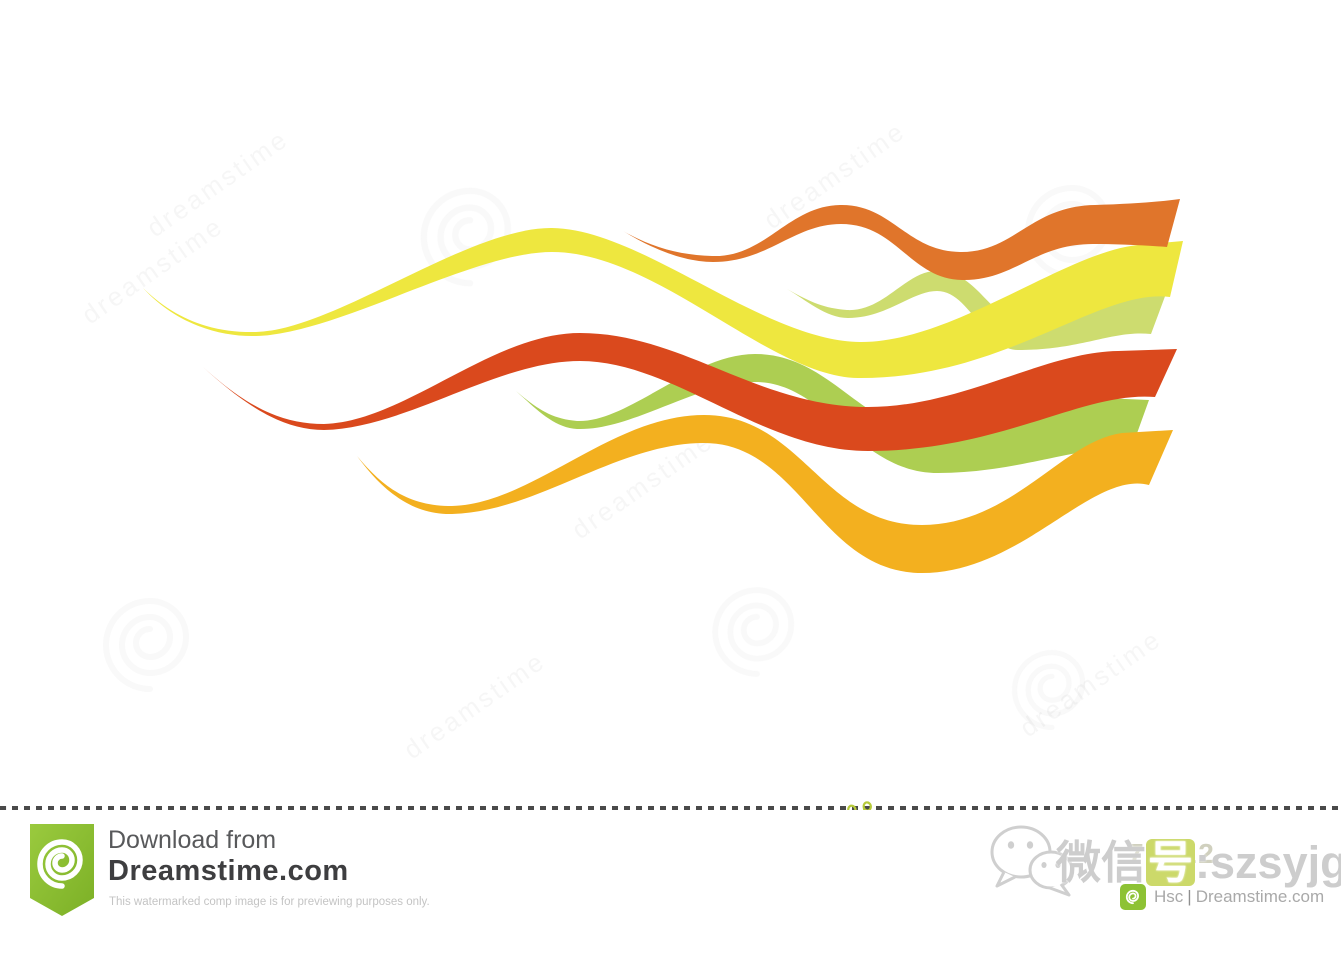 Image resolution: width=1341 pixels, height=969 pixels. I want to click on credit-site: Dreamstime.com, so click(1260, 896).